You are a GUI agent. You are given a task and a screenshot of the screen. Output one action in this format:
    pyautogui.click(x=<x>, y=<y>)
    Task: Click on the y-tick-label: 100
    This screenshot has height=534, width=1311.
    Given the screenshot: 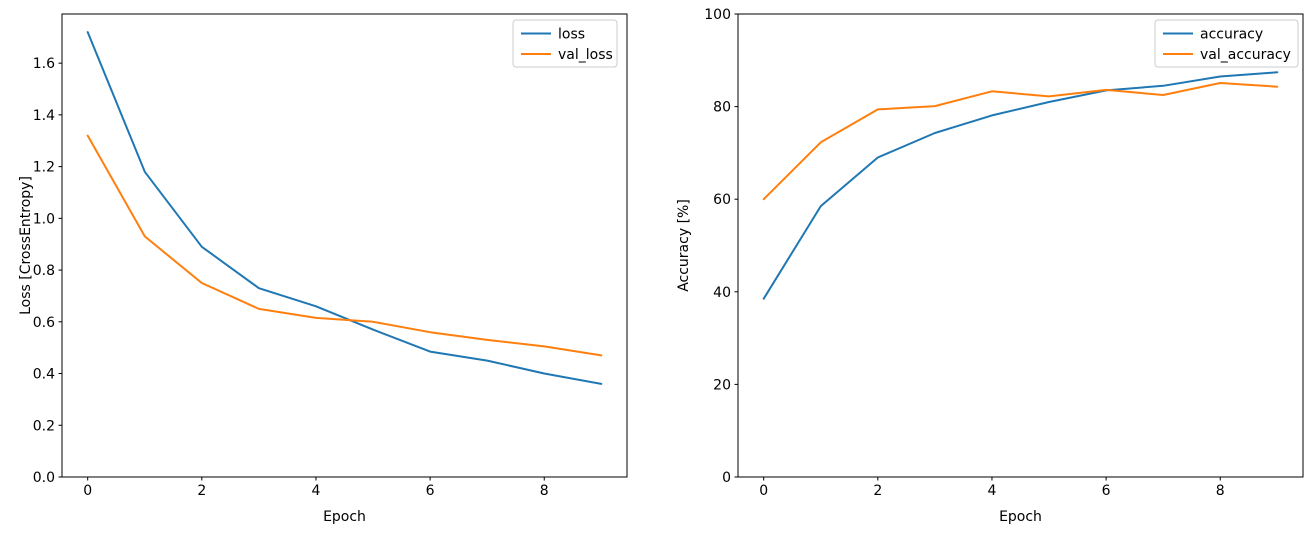 What is the action you would take?
    pyautogui.click(x=717, y=15)
    